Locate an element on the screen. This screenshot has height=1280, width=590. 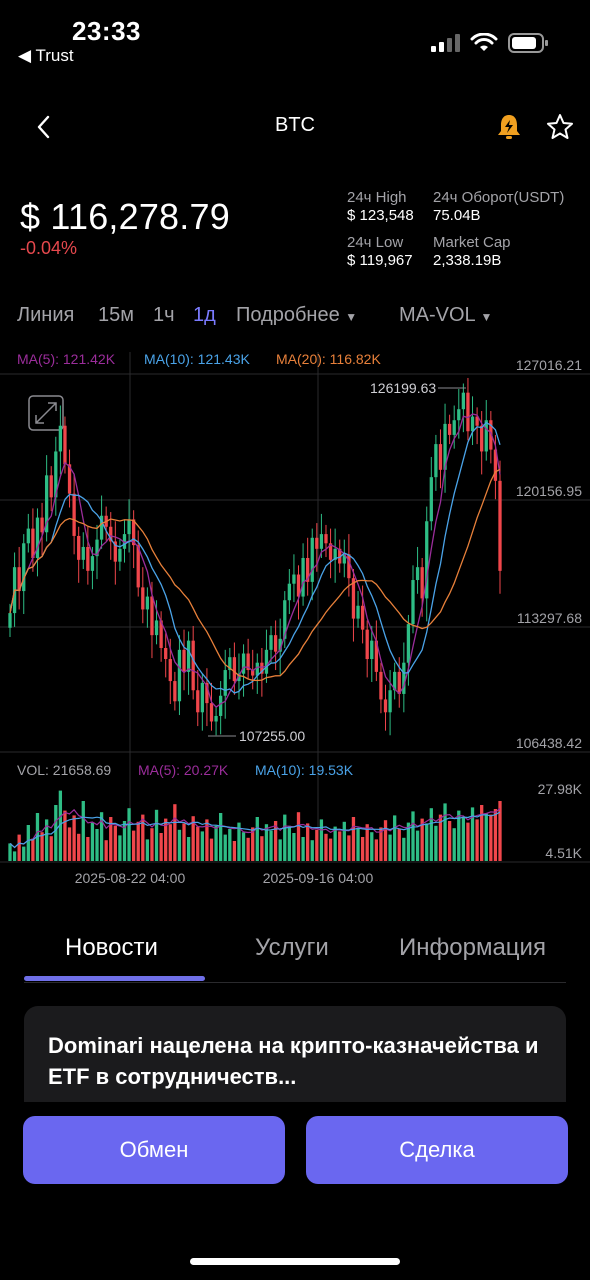
expand-icon is located at coordinates (46, 413).